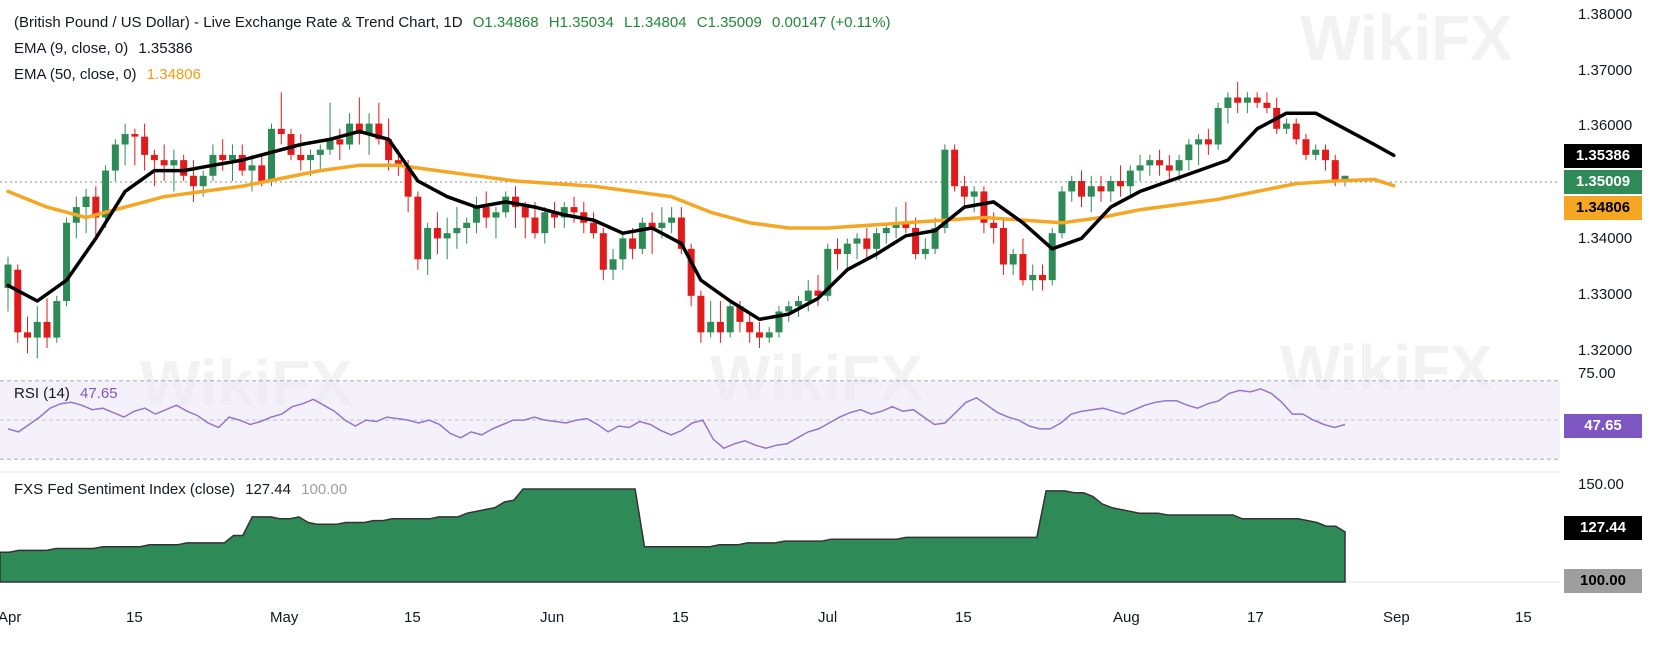 Image resolution: width=1658 pixels, height=646 pixels. What do you see at coordinates (552, 617) in the screenshot?
I see `time-tick: Jun` at bounding box center [552, 617].